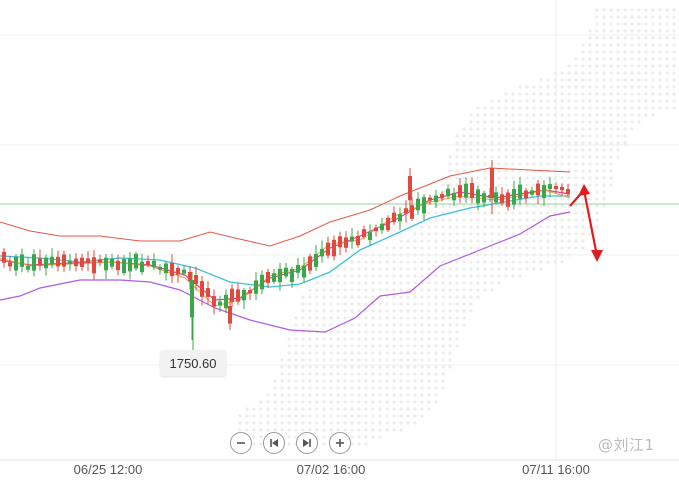  What do you see at coordinates (241, 443) in the screenshot?
I see `zoom-out-button` at bounding box center [241, 443].